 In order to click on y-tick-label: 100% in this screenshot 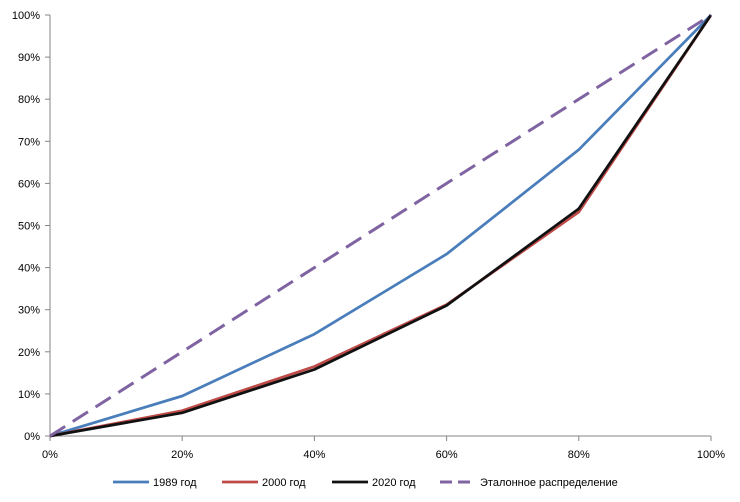, I will do `click(26, 16)`.